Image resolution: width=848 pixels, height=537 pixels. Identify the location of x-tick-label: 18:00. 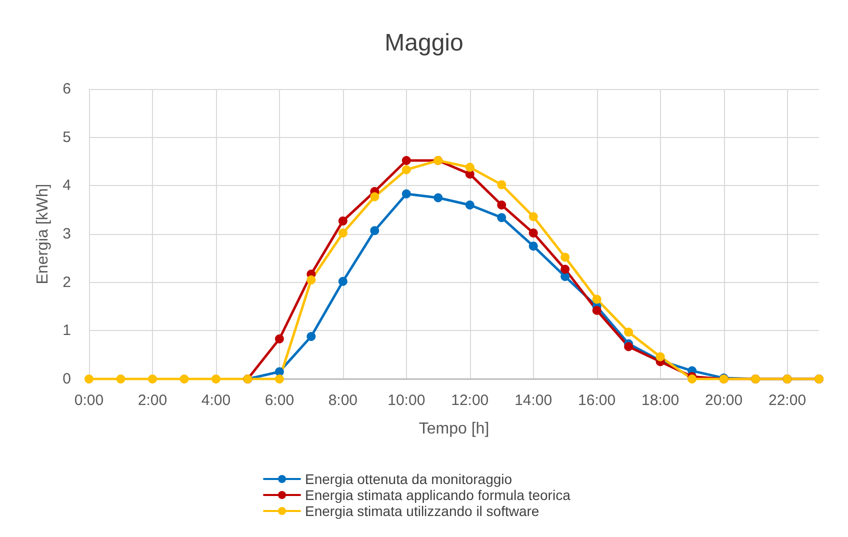
(661, 400).